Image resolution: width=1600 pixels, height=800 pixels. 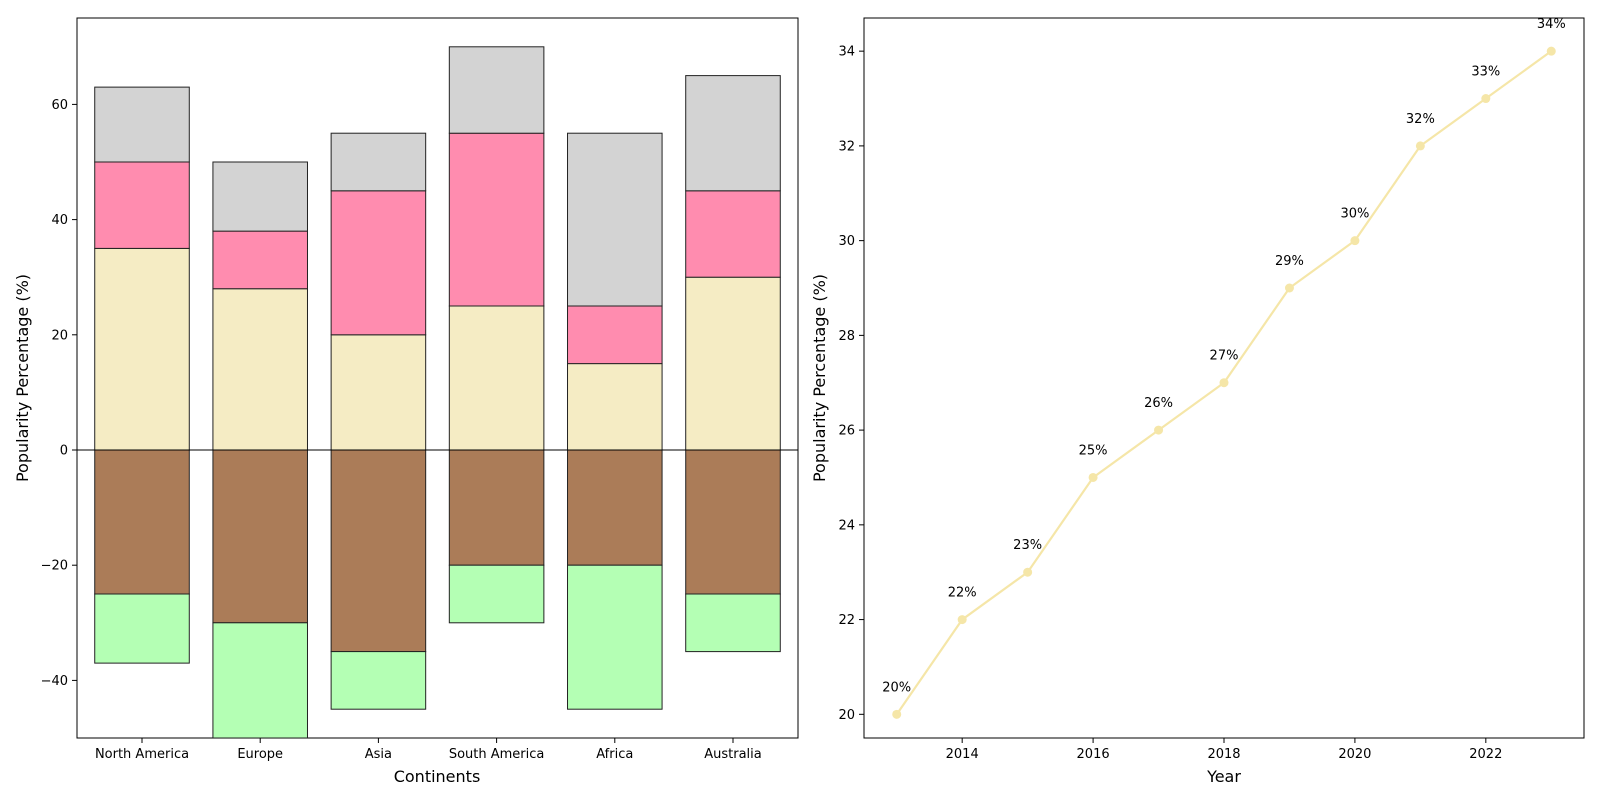 I want to click on x-tick-label: 2022, so click(x=1485, y=754).